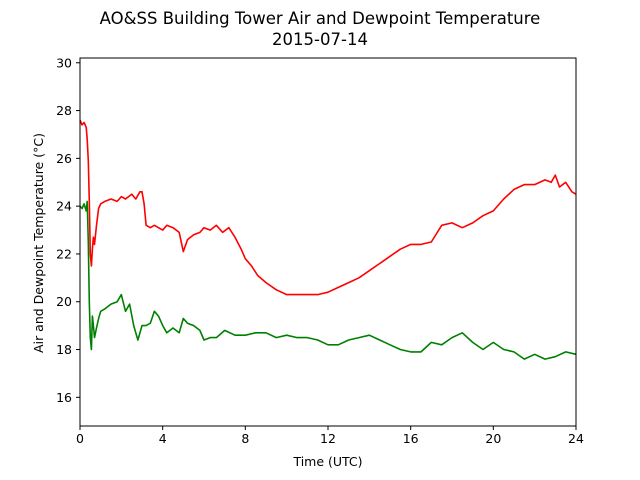 This screenshot has height=480, width=640. I want to click on x-tick-label: 8, so click(245, 438).